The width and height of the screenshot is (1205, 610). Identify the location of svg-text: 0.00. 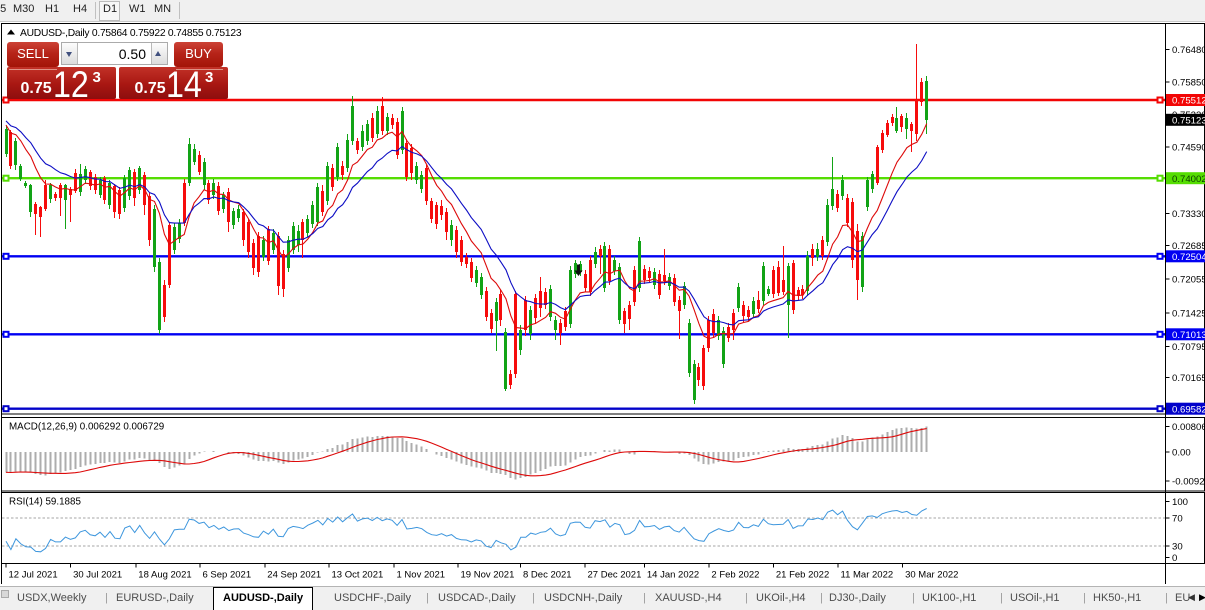
(1181, 452).